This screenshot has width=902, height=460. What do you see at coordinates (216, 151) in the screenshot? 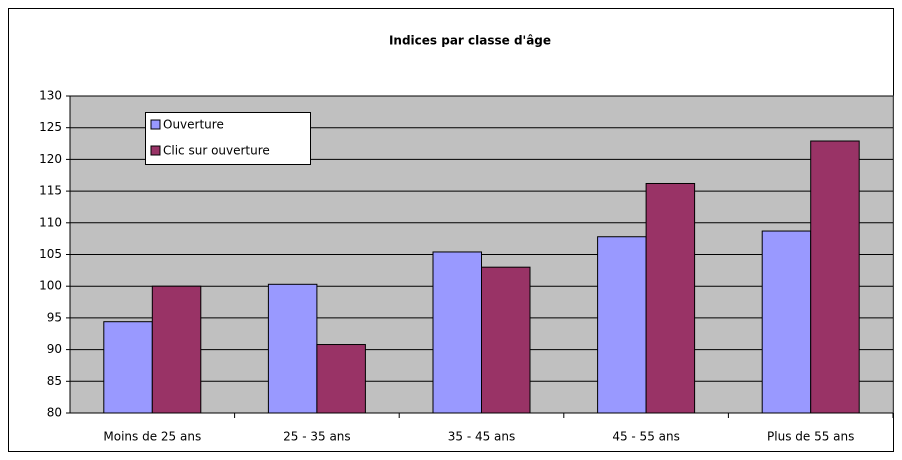
I see `legend-label: Clic sur ouverture` at bounding box center [216, 151].